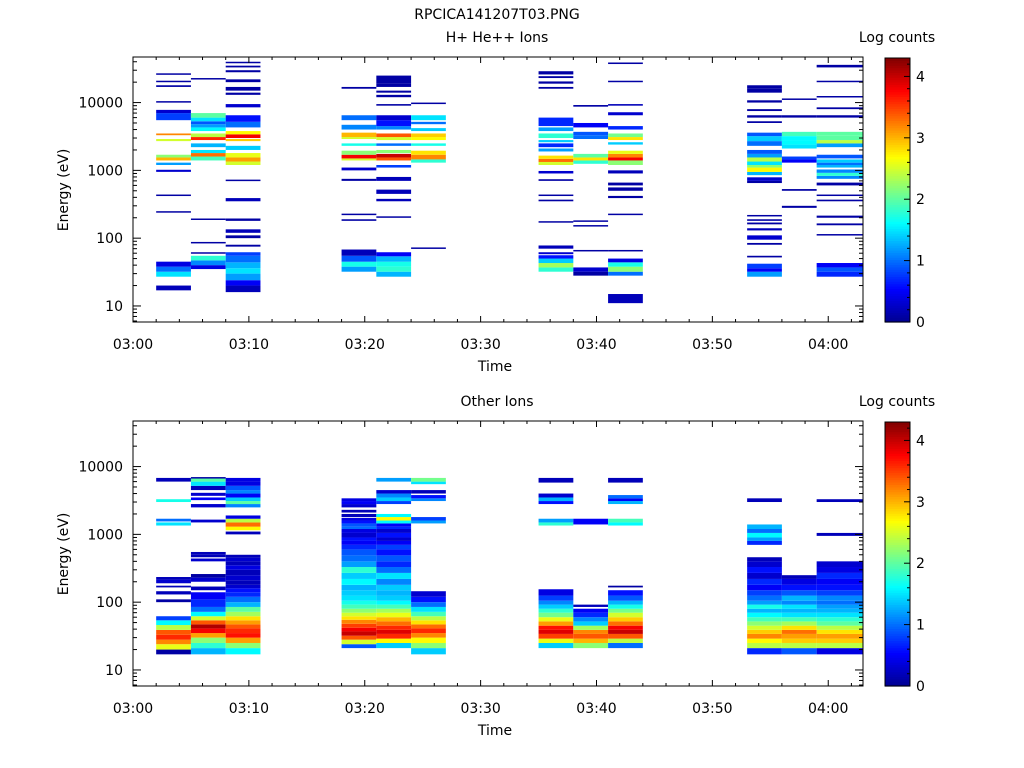 The image size is (1024, 768). Describe the element at coordinates (897, 554) in the screenshot. I see `colorbar-frame` at that location.